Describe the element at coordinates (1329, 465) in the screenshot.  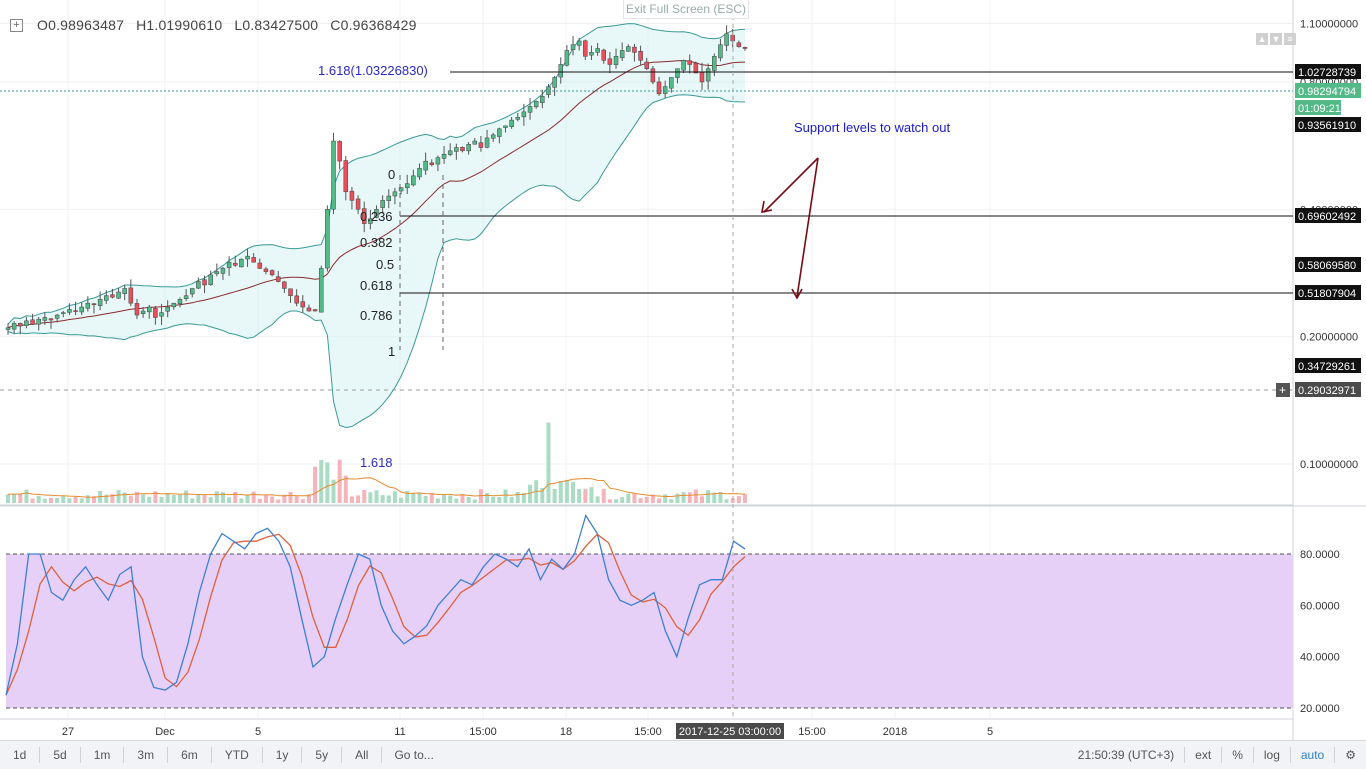
I see `price-tick-4: 0.10000000` at that location.